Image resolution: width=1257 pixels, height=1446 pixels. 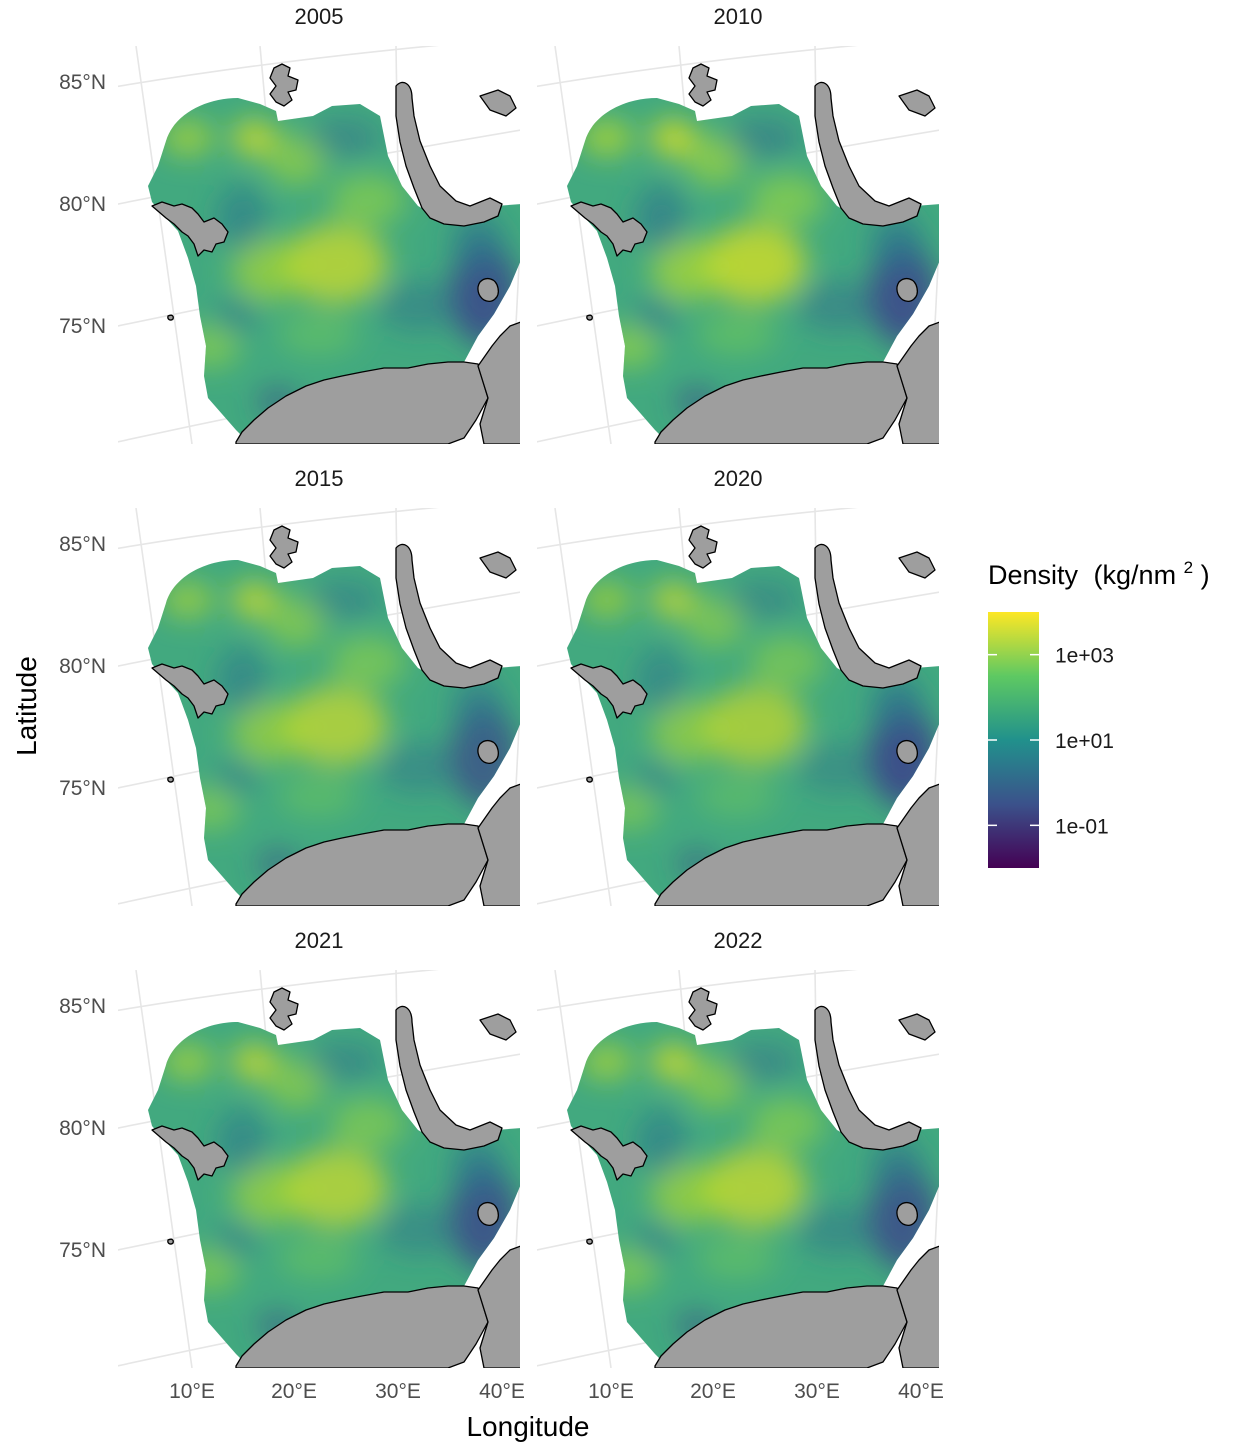 I want to click on facet-title: 2020, so click(x=738, y=478).